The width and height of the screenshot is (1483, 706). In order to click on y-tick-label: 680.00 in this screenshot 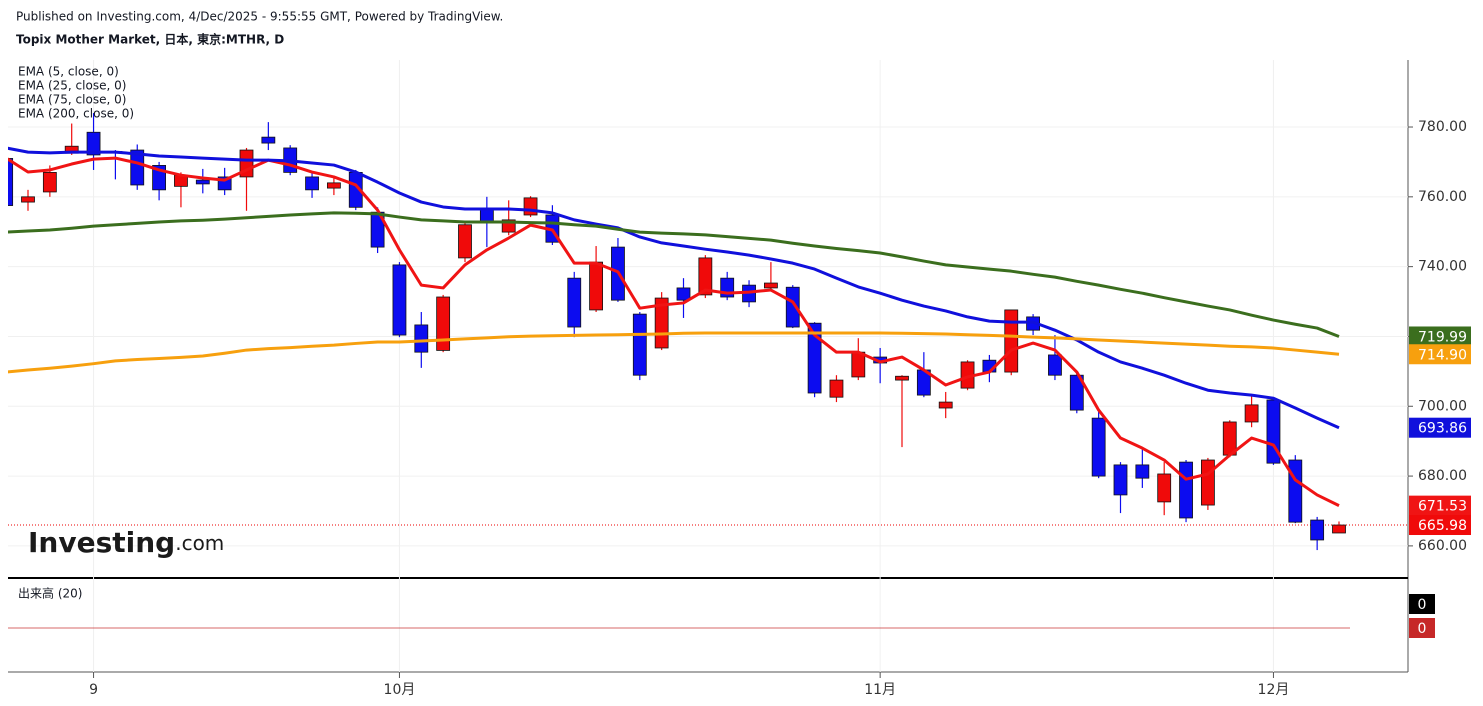, I will do `click(1442, 476)`.